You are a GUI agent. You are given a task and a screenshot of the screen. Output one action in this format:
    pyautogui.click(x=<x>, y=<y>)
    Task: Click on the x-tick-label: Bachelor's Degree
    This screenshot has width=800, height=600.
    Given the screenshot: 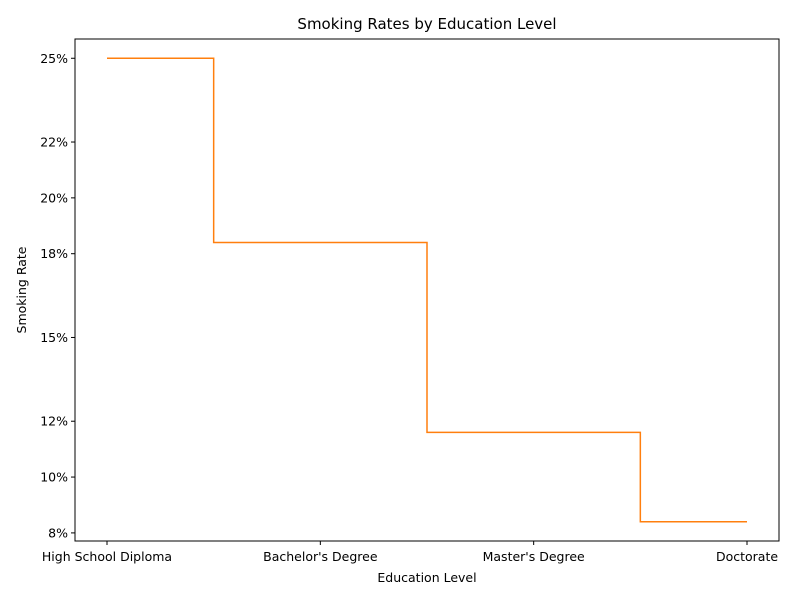 What is the action you would take?
    pyautogui.click(x=320, y=556)
    